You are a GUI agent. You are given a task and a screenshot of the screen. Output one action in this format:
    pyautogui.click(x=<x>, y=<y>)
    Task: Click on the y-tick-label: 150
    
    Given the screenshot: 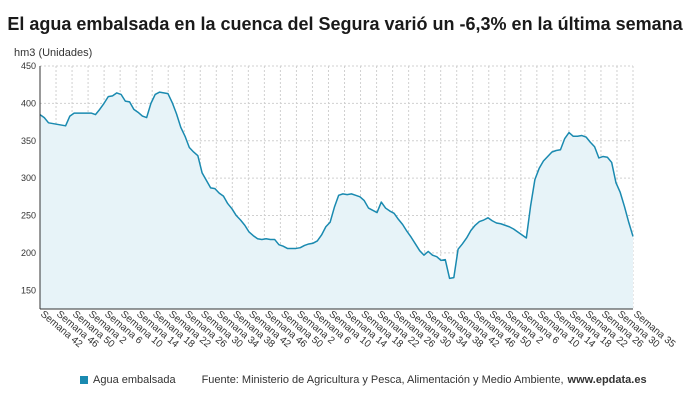 What is the action you would take?
    pyautogui.click(x=28, y=290)
    